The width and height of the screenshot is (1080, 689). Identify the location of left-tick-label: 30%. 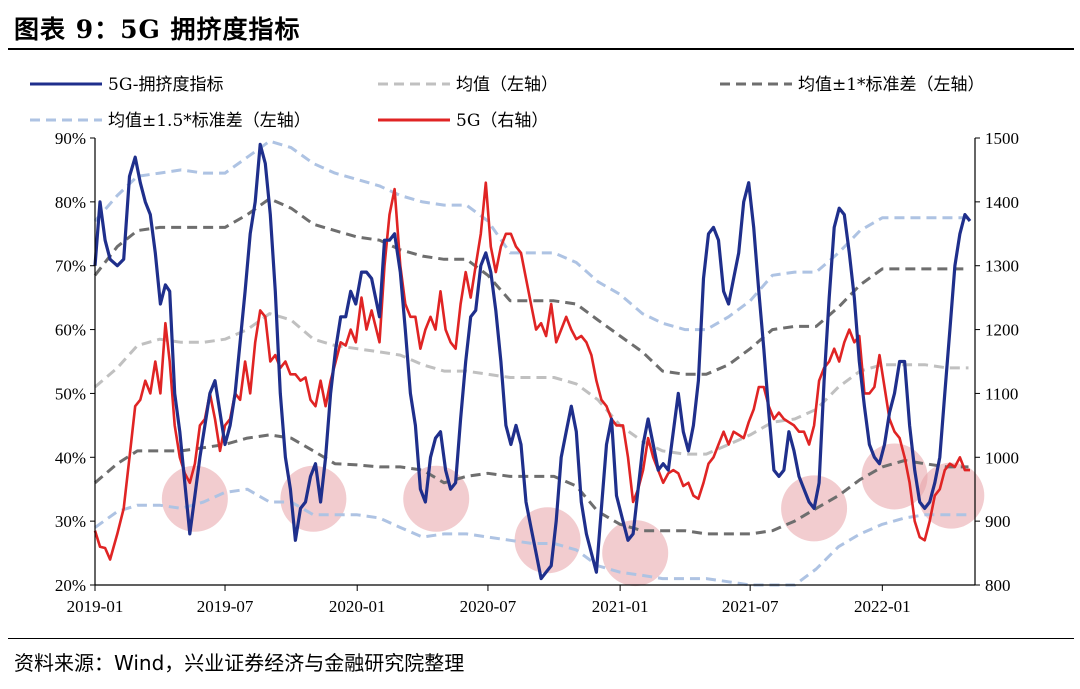
(70, 521).